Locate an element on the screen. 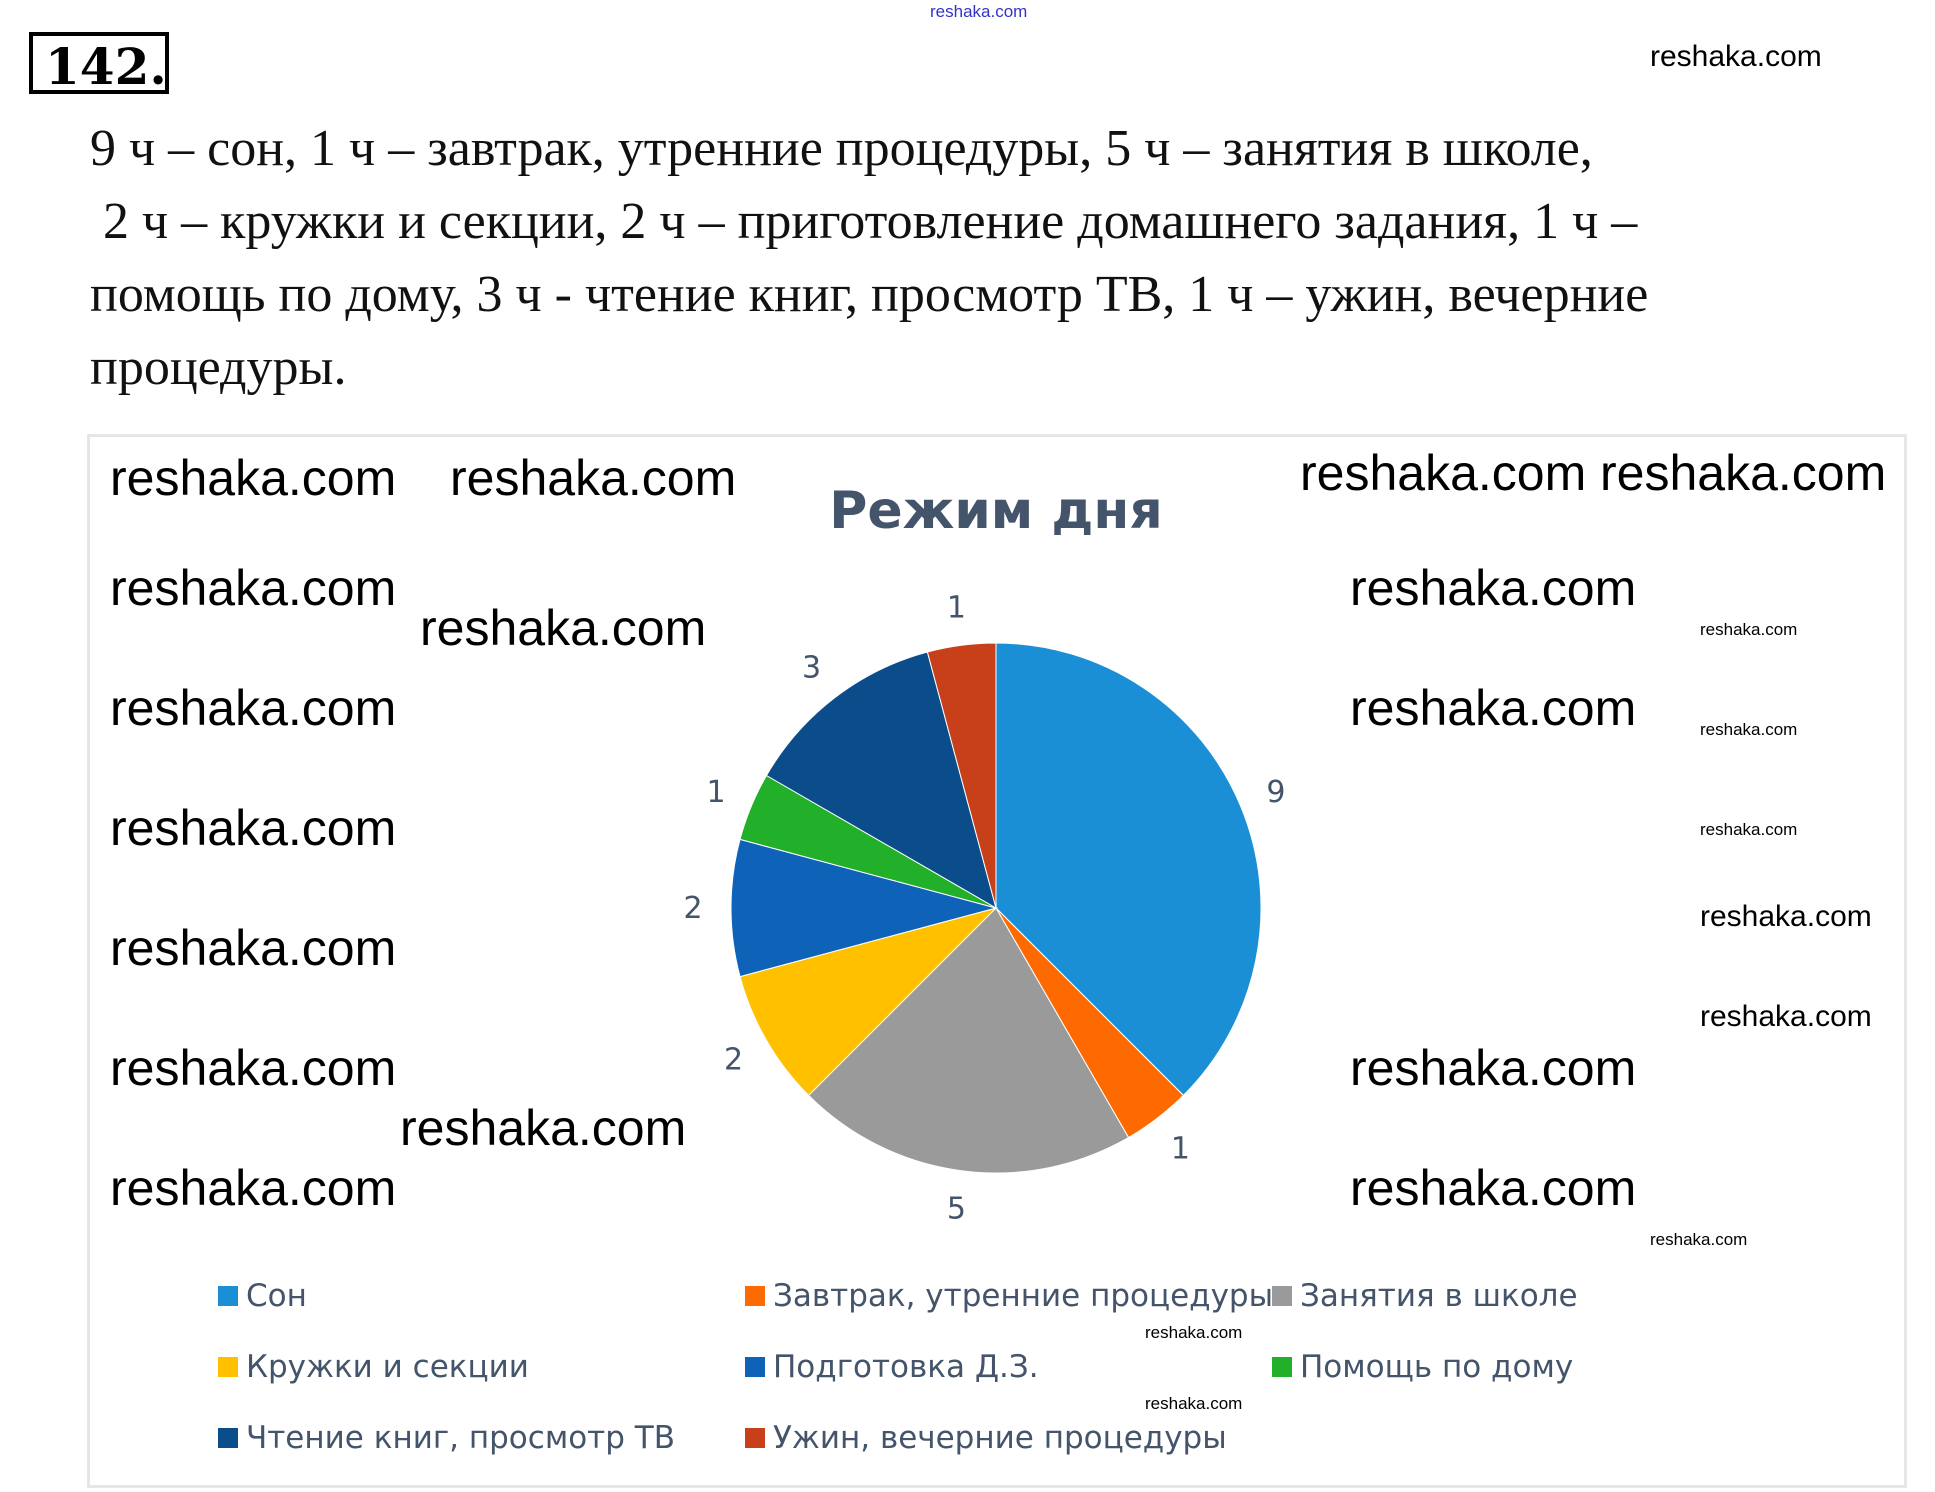  pie-data-labels: 9 1 5 2 2 1 3 1 is located at coordinates (984, 909).